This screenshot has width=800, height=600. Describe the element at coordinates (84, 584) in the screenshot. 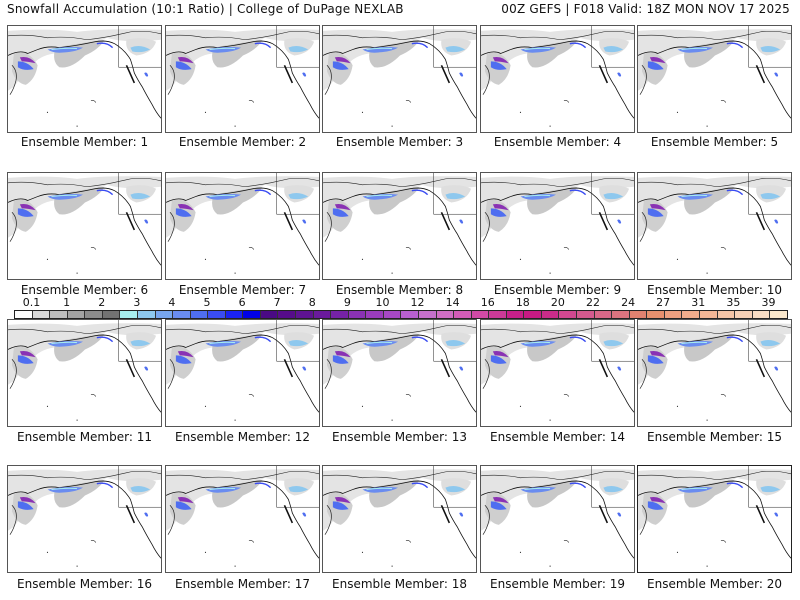

I see `panel-label: Ensemble Member: 16` at that location.